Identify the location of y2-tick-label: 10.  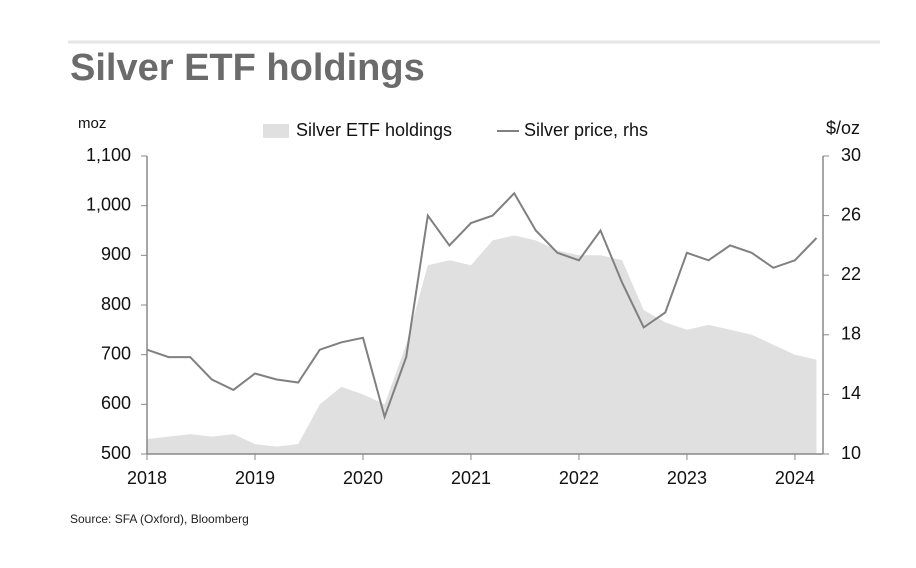
(851, 453).